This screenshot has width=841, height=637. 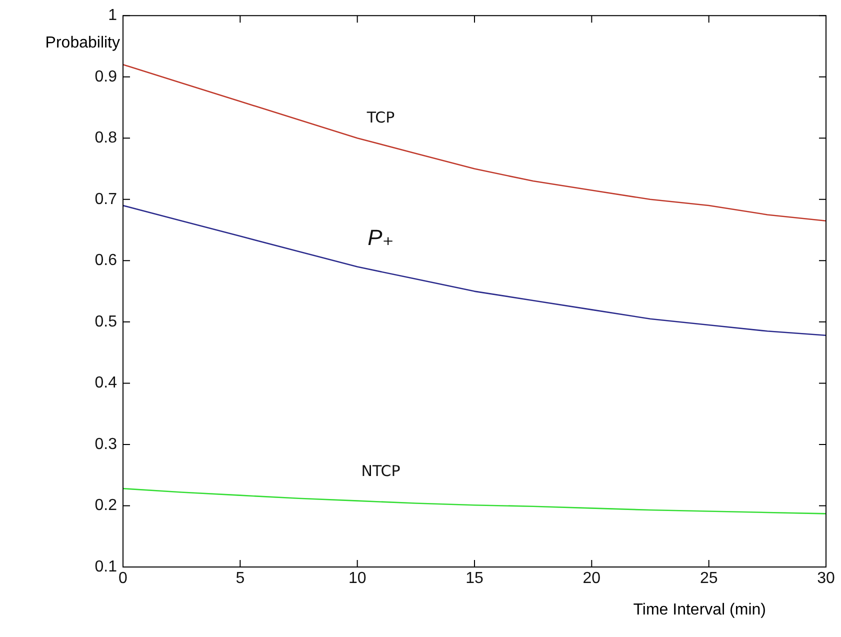 What do you see at coordinates (709, 579) in the screenshot?
I see `x-tick-label: 25` at bounding box center [709, 579].